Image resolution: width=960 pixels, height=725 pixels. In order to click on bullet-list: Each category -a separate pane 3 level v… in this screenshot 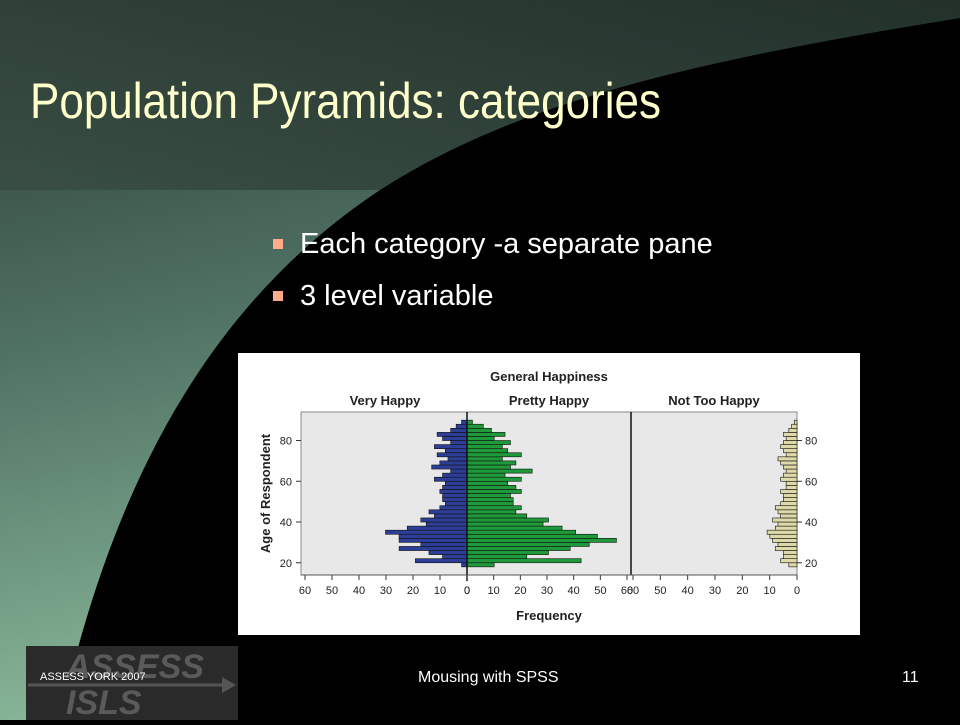, I will do `click(493, 270)`.